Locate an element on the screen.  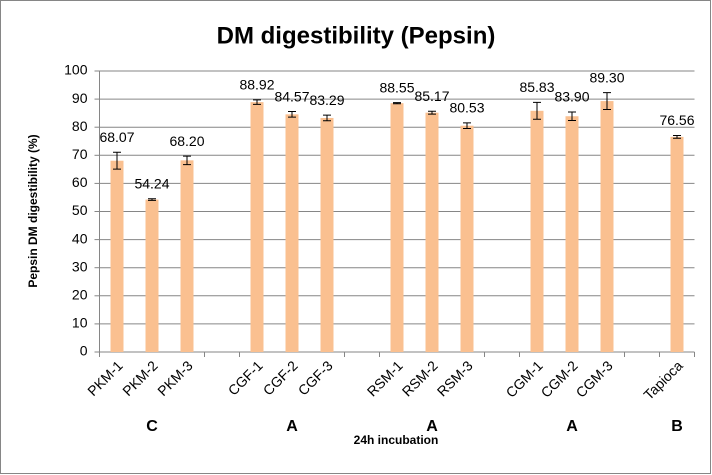
y-tick-label: 60 is located at coordinates (80, 182).